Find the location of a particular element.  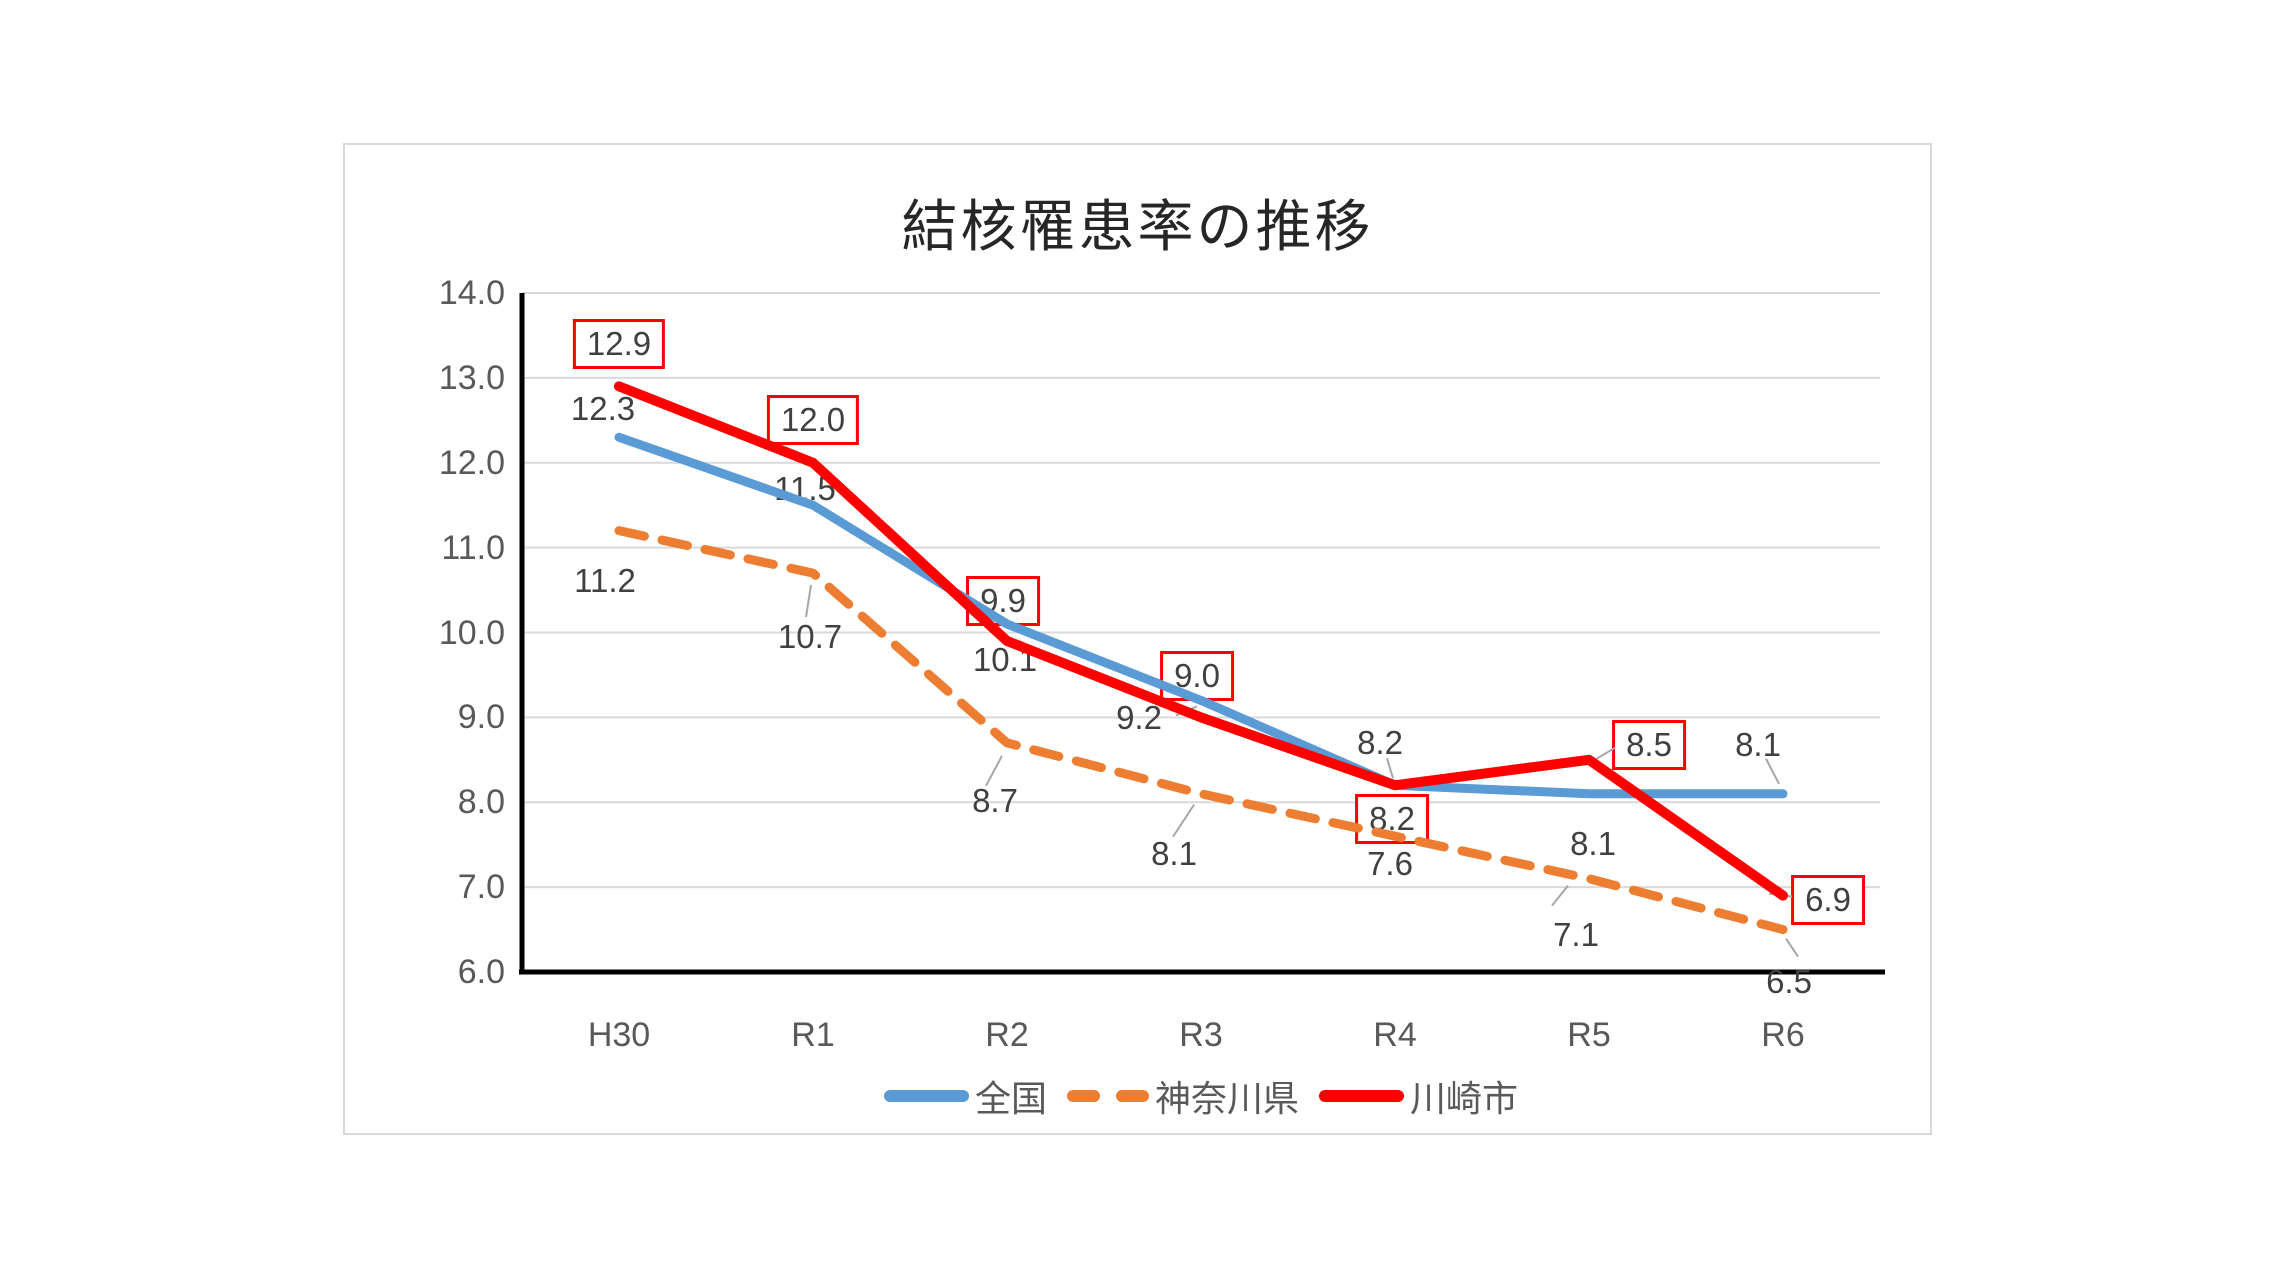

data-label-川崎市-R5: 8.5 is located at coordinates (1649, 744).